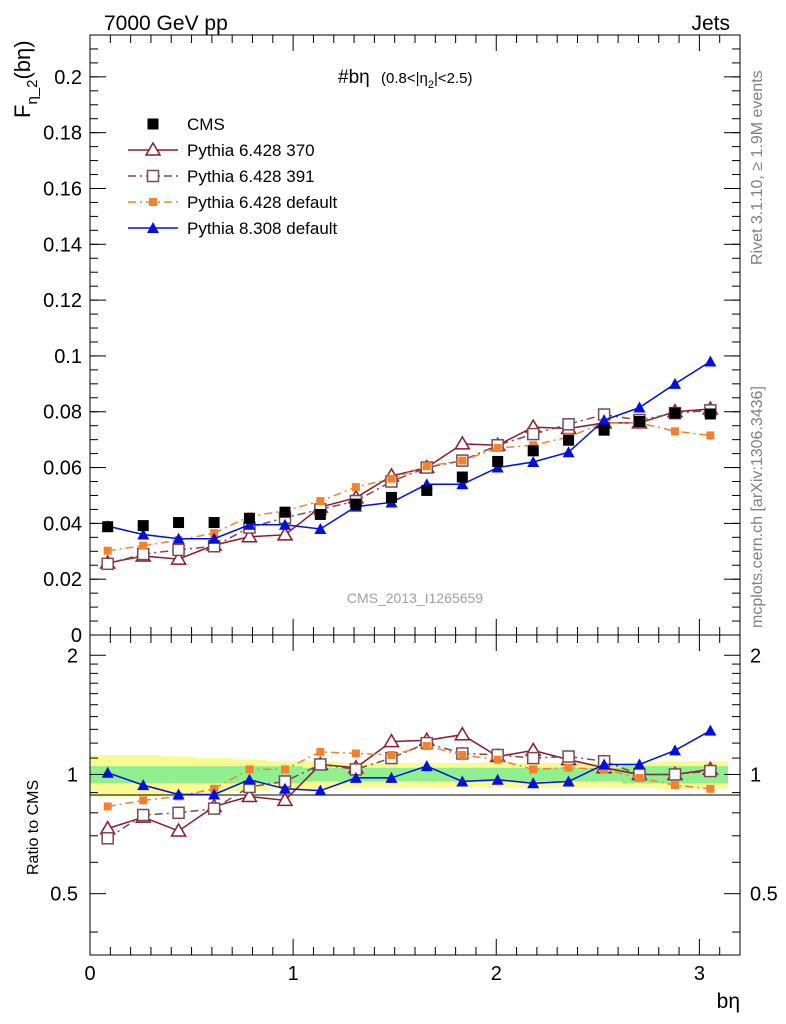  I want to click on ratio-ytick-label-right: 2, so click(755, 656).